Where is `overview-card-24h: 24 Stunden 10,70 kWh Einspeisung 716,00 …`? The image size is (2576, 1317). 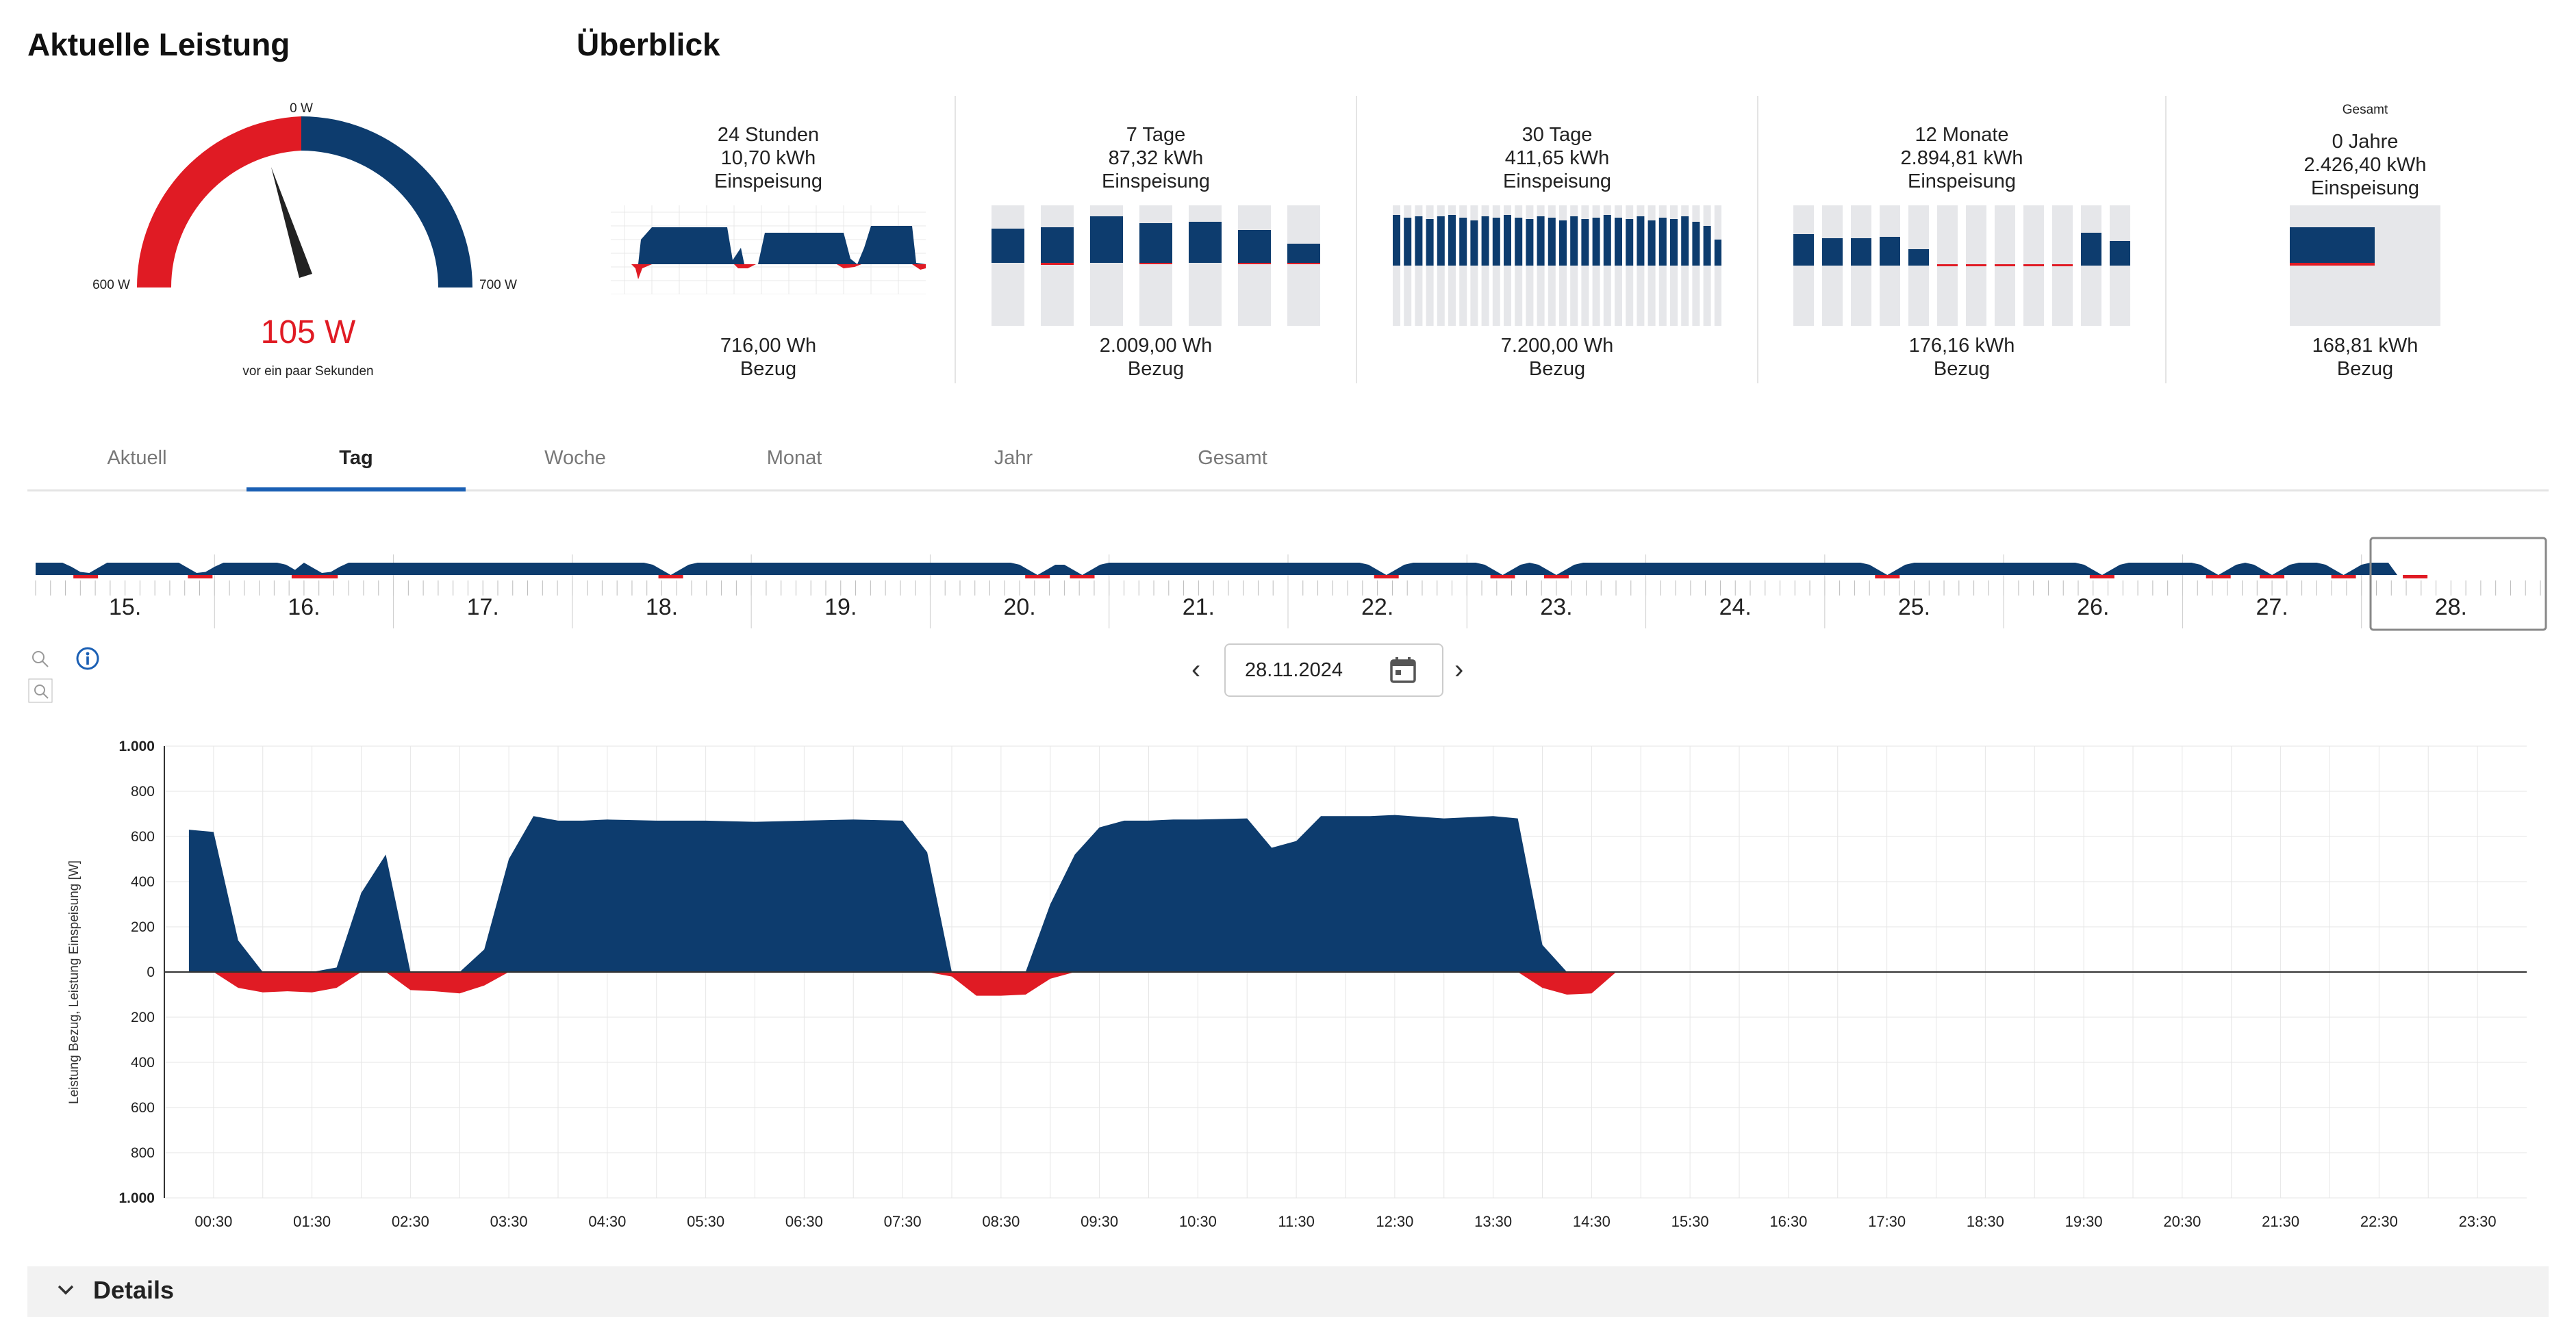 overview-card-24h: 24 Stunden 10,70 kWh Einspeisung 716,00 … is located at coordinates (768, 239).